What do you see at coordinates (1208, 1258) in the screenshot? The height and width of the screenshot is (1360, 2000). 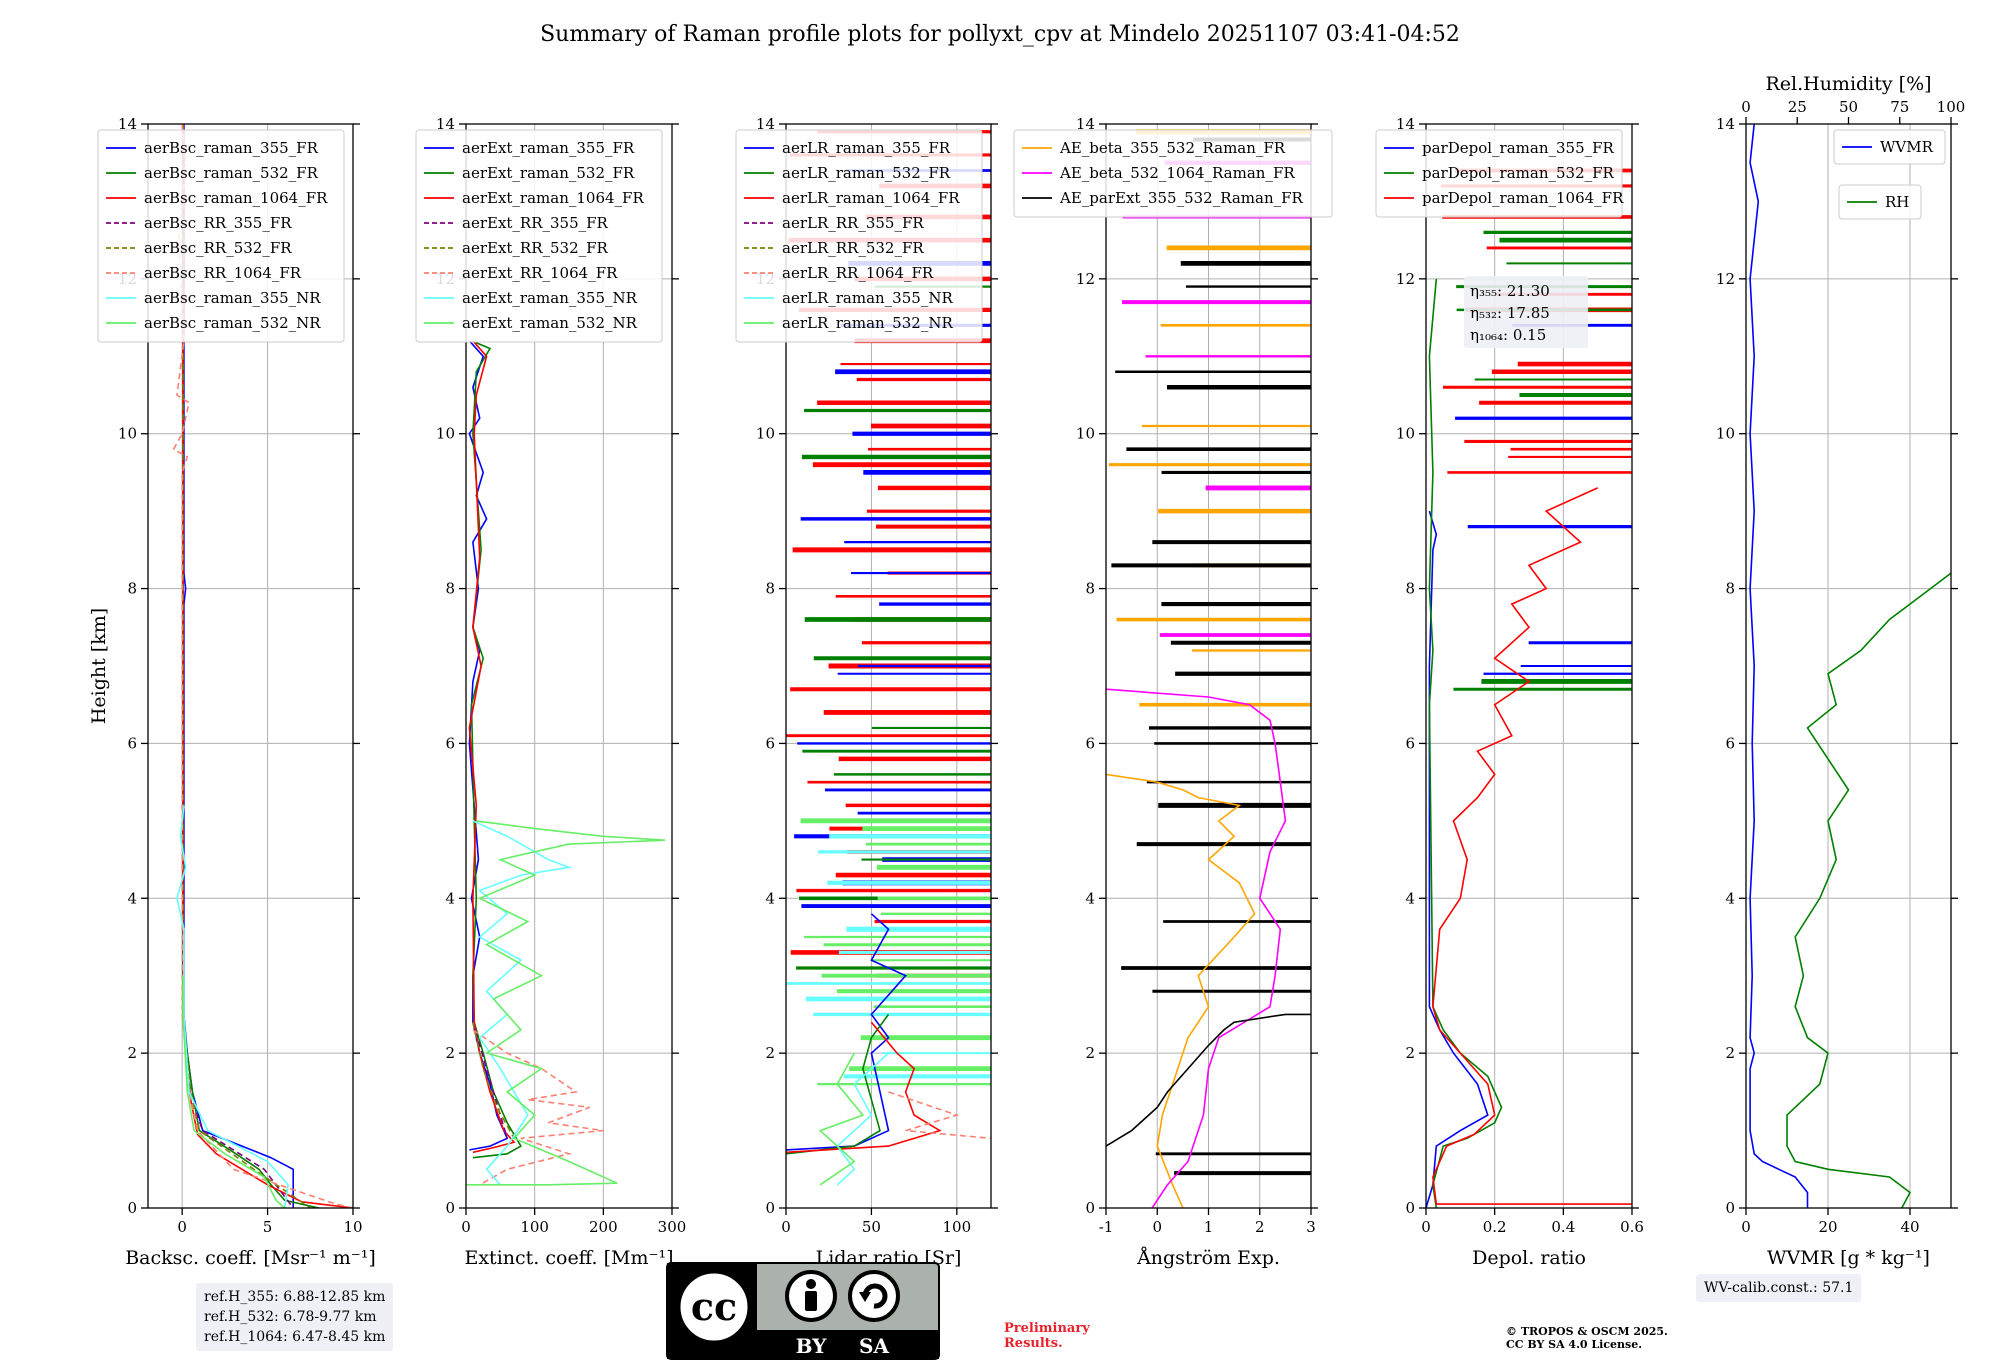 I see `x-axis-label: Ångström Exp.` at bounding box center [1208, 1258].